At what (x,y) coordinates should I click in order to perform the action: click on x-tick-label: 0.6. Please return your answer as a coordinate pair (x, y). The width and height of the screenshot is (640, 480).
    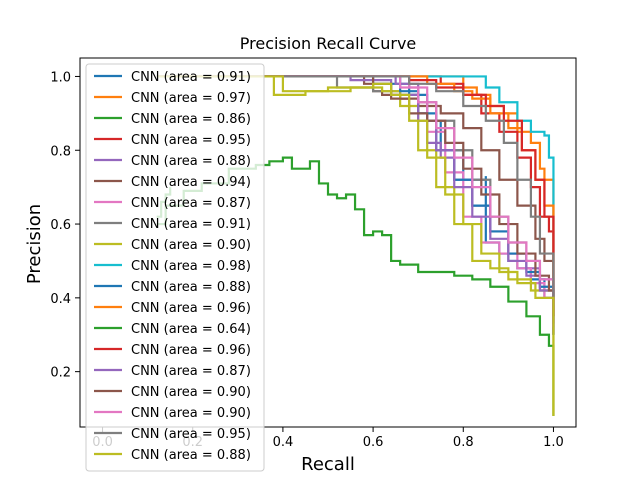
    Looking at the image, I should click on (373, 442).